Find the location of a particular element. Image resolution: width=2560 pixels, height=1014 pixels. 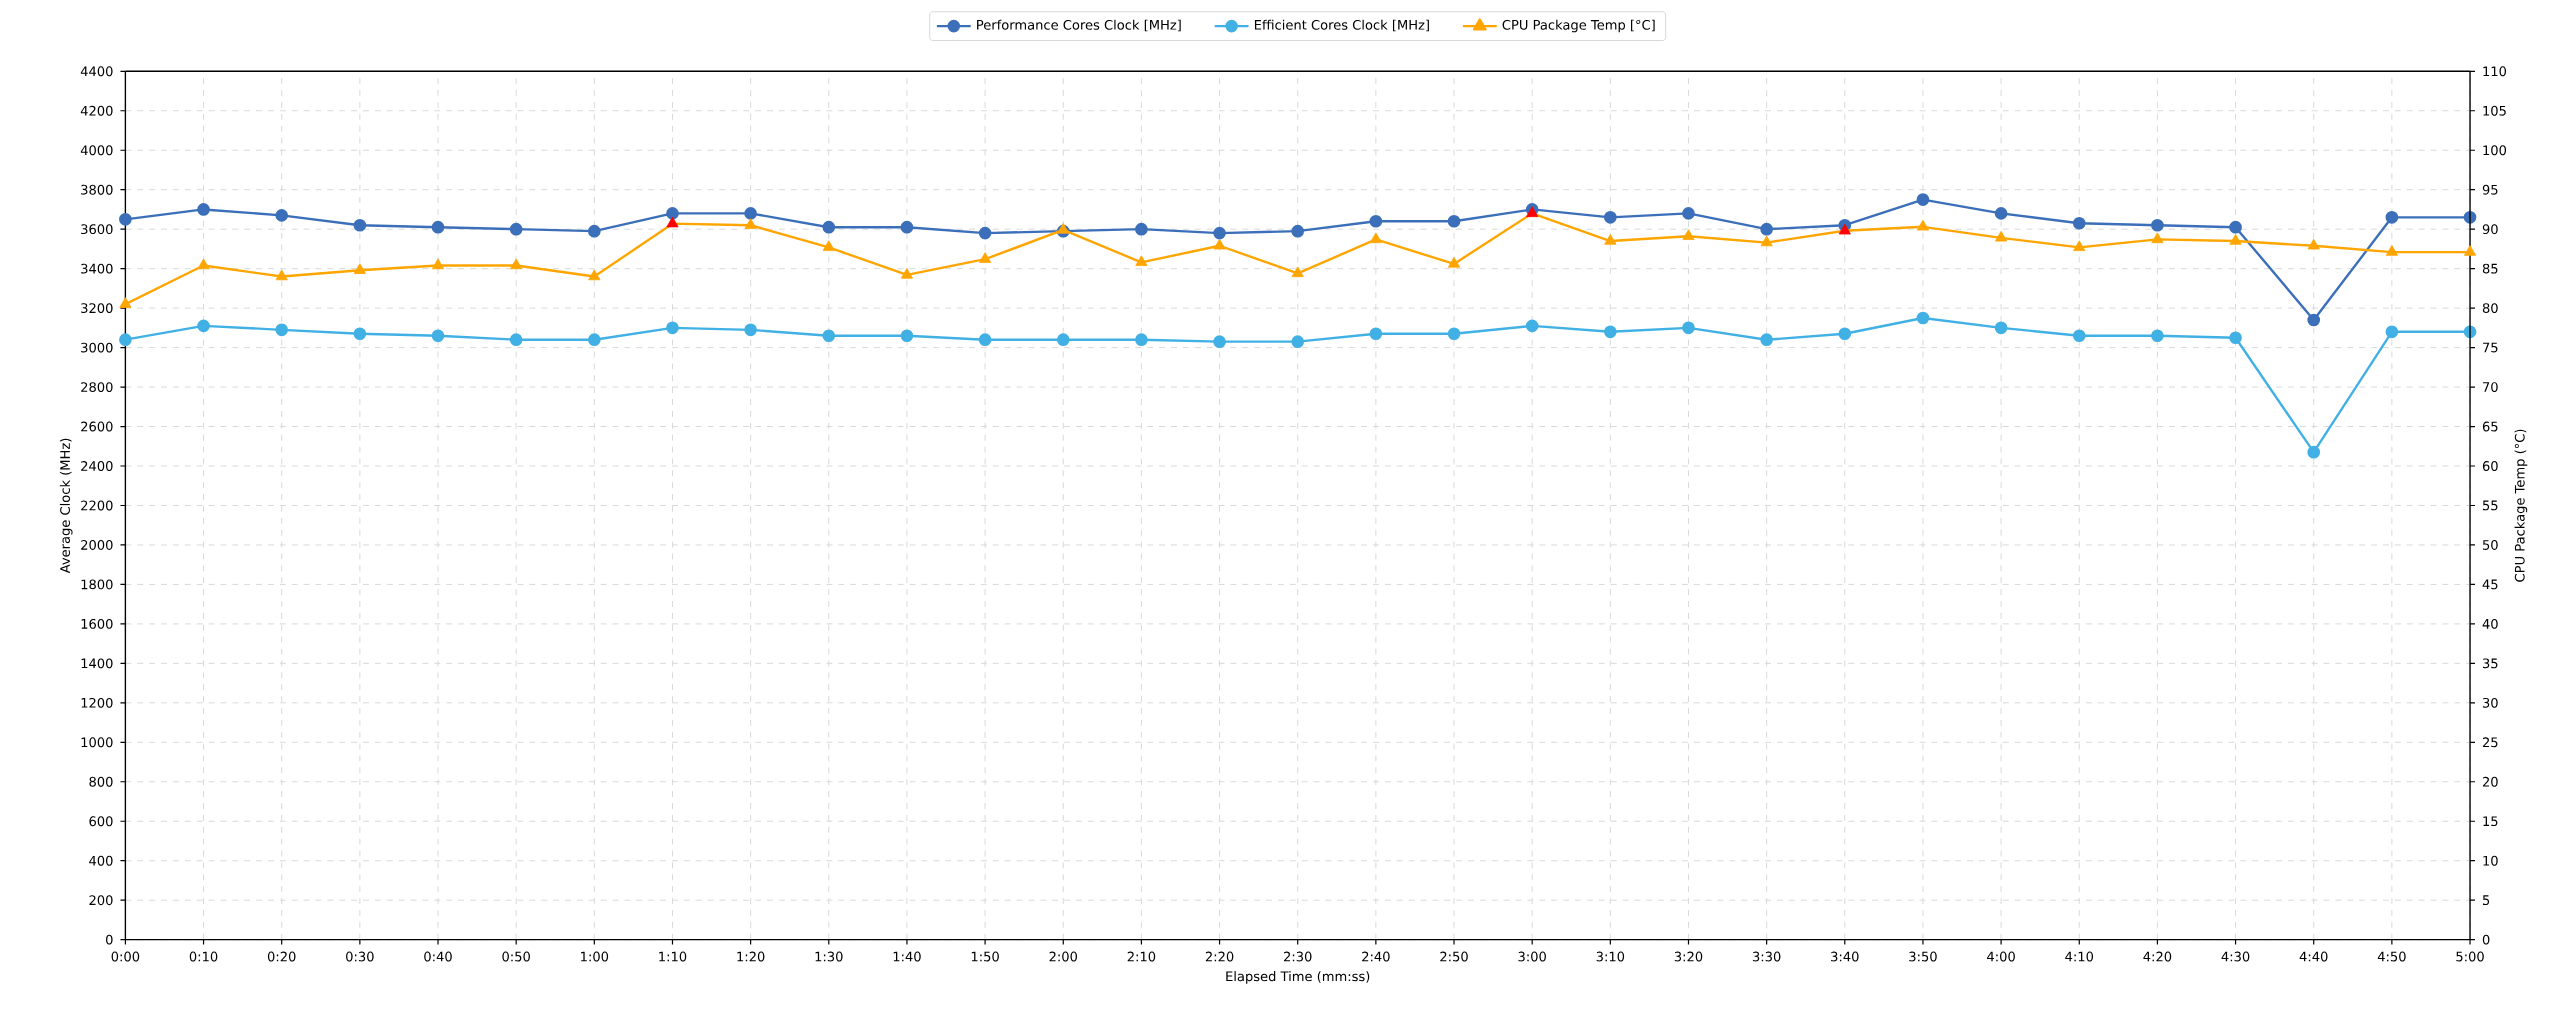

y-tick-label: 1000 is located at coordinates (97, 742).